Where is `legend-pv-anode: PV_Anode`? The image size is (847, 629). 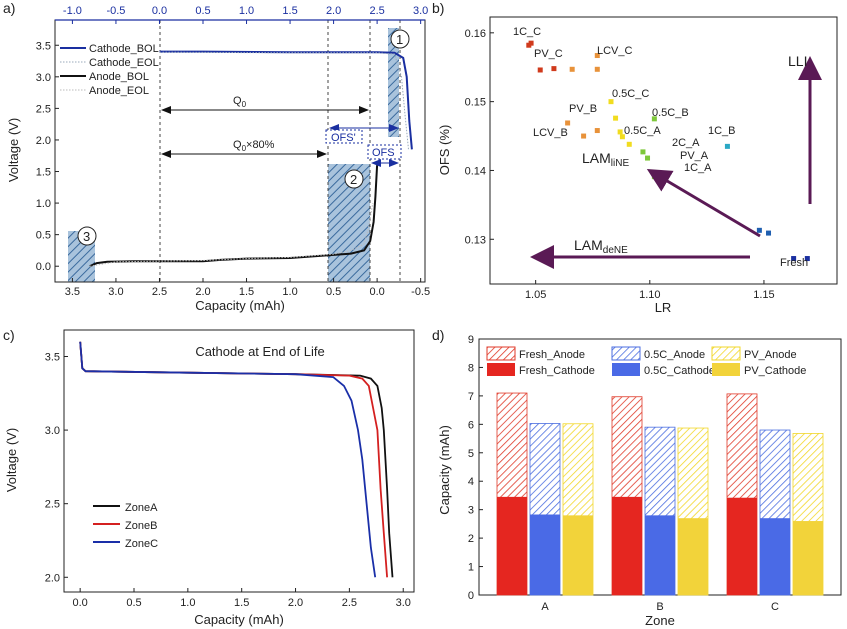 legend-pv-anode: PV_Anode is located at coordinates (770, 355).